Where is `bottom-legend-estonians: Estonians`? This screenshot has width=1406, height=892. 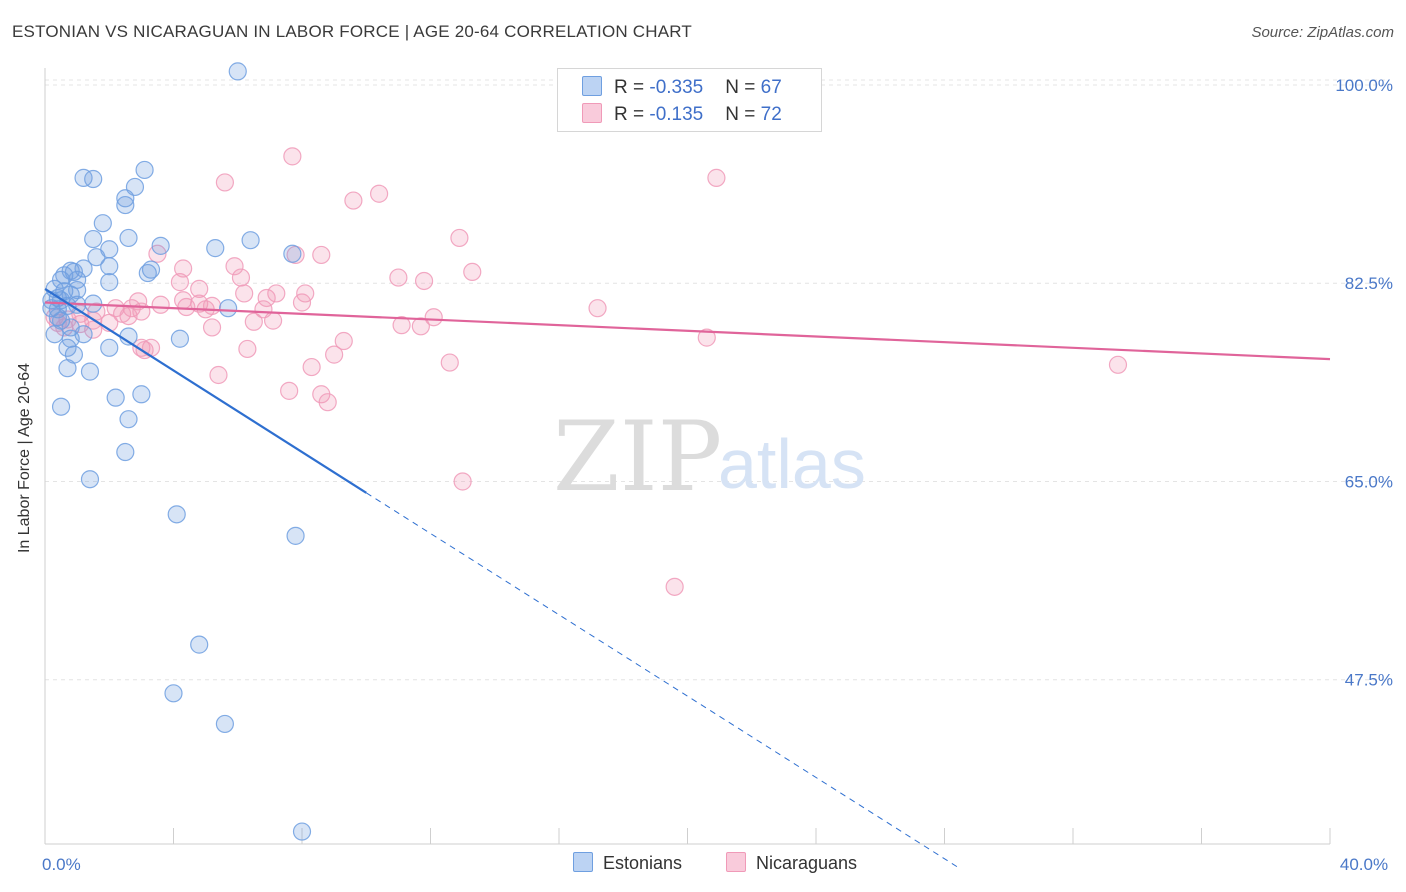 bottom-legend-estonians: Estonians is located at coordinates (627, 863).